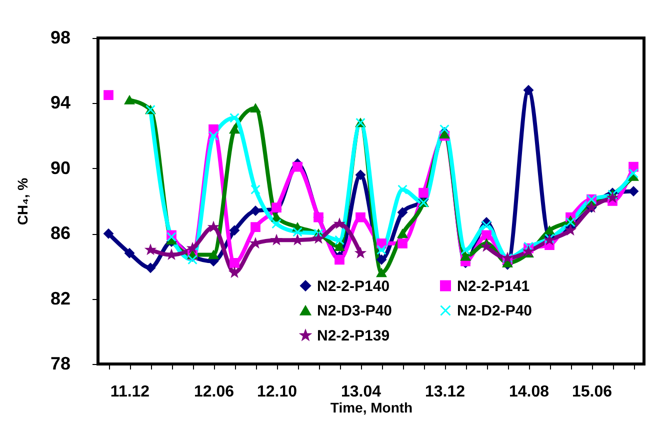 Image resolution: width=670 pixels, height=430 pixels. Describe the element at coordinates (60, 168) in the screenshot. I see `y-tick-label: 90` at that location.